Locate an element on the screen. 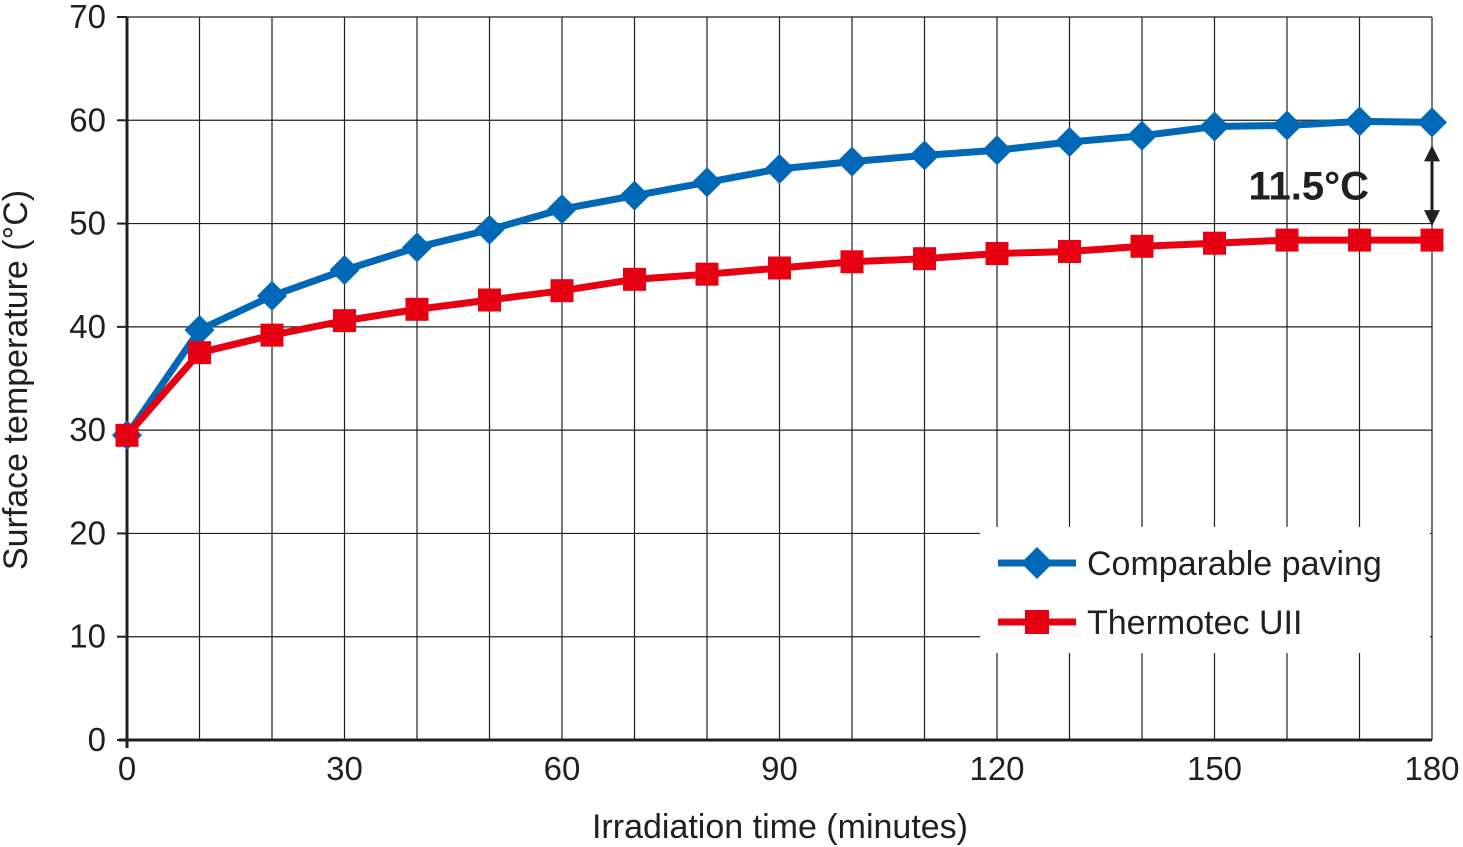  y-tick-label: 0 is located at coordinates (97, 739).